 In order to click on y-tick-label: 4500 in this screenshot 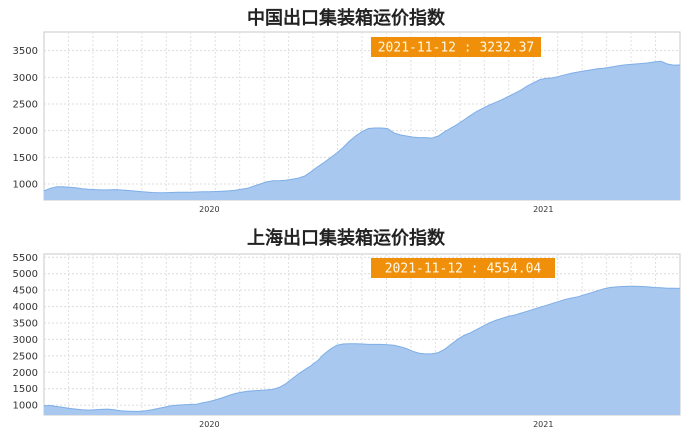, I will do `click(25, 291)`.